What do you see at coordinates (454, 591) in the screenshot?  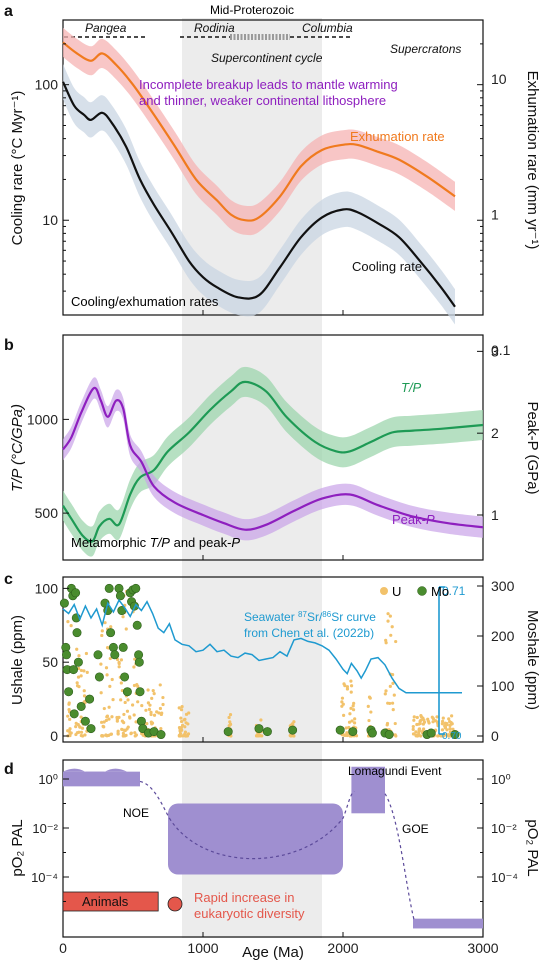 I see `sr-scale-top: 0.71` at bounding box center [454, 591].